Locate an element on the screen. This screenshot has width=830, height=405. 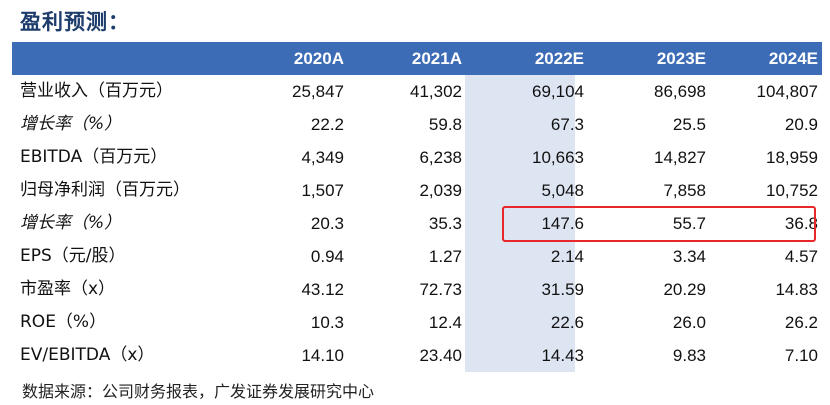
data-source-note: 数据来源：公司财务报表，广发证券发展研究中心 is located at coordinates (198, 391).